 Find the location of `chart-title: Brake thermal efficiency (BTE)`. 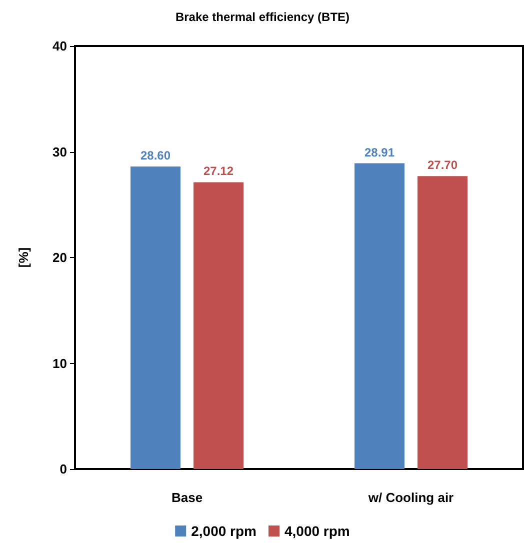

chart-title: Brake thermal efficiency (BTE) is located at coordinates (262, 17).